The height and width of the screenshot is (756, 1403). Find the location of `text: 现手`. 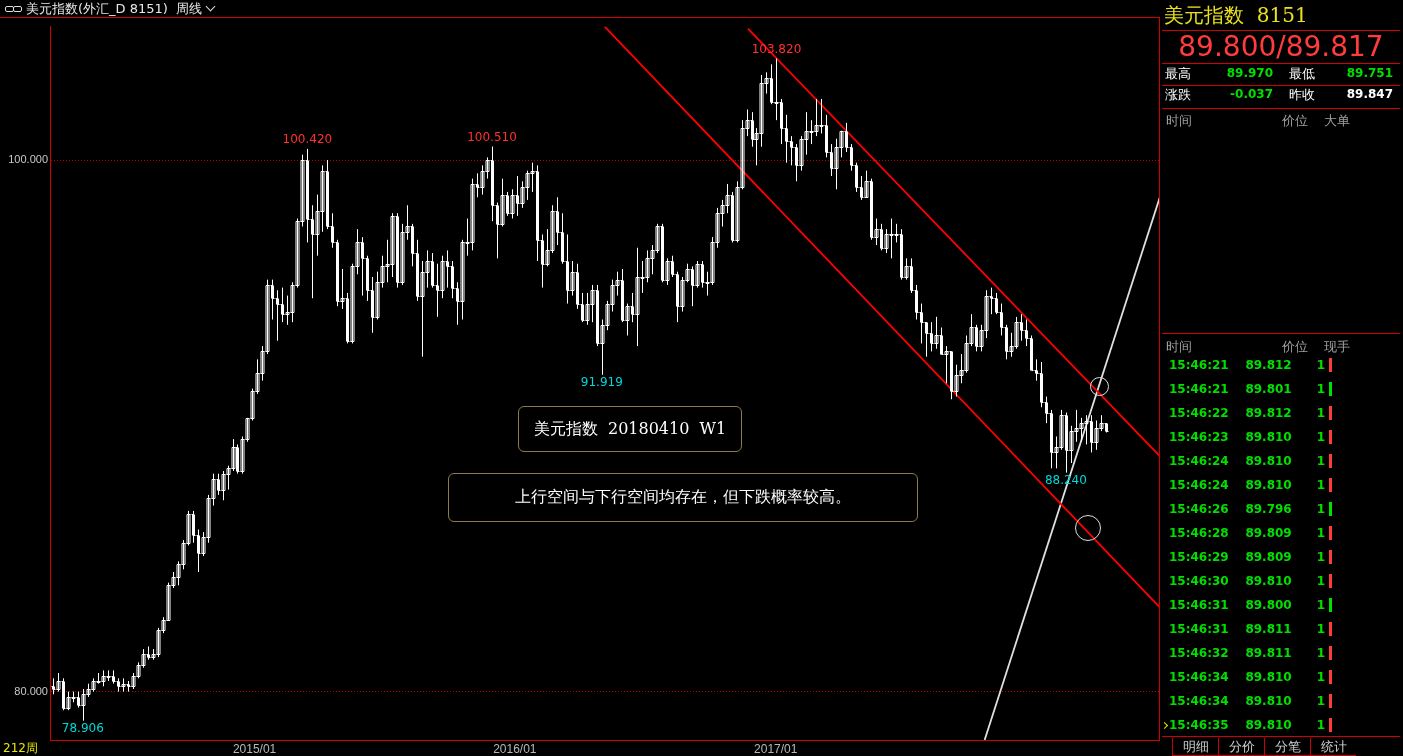

text: 现手 is located at coordinates (1337, 347).